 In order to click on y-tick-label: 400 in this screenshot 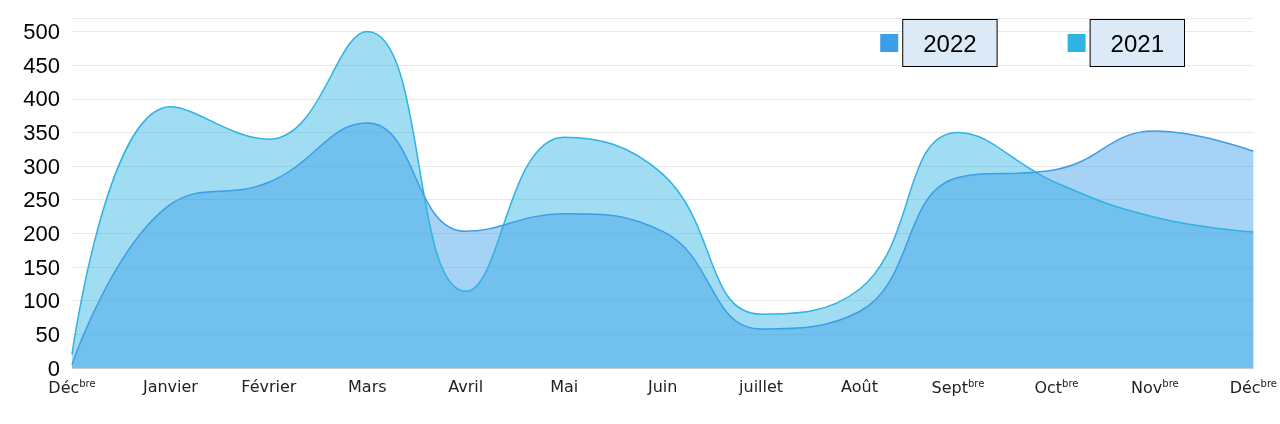, I will do `click(41, 99)`.